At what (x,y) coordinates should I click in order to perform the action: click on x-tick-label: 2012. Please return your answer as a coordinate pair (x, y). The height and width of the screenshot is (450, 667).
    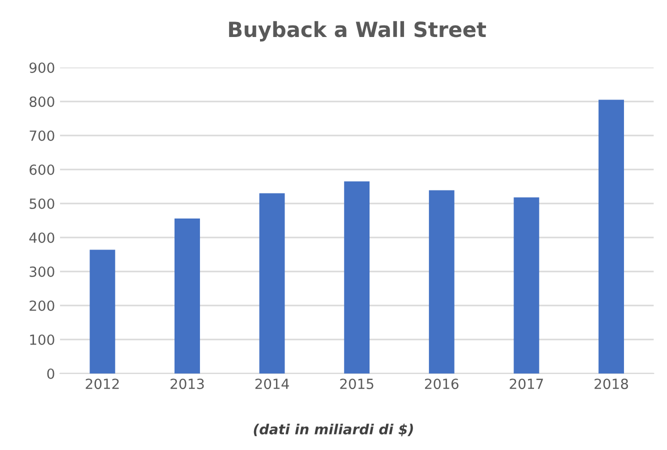
    Looking at the image, I should click on (102, 384).